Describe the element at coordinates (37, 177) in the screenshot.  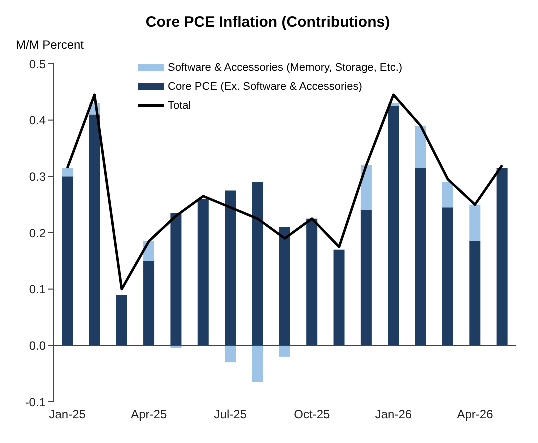
I see `y-tick-label: 0.3` at that location.